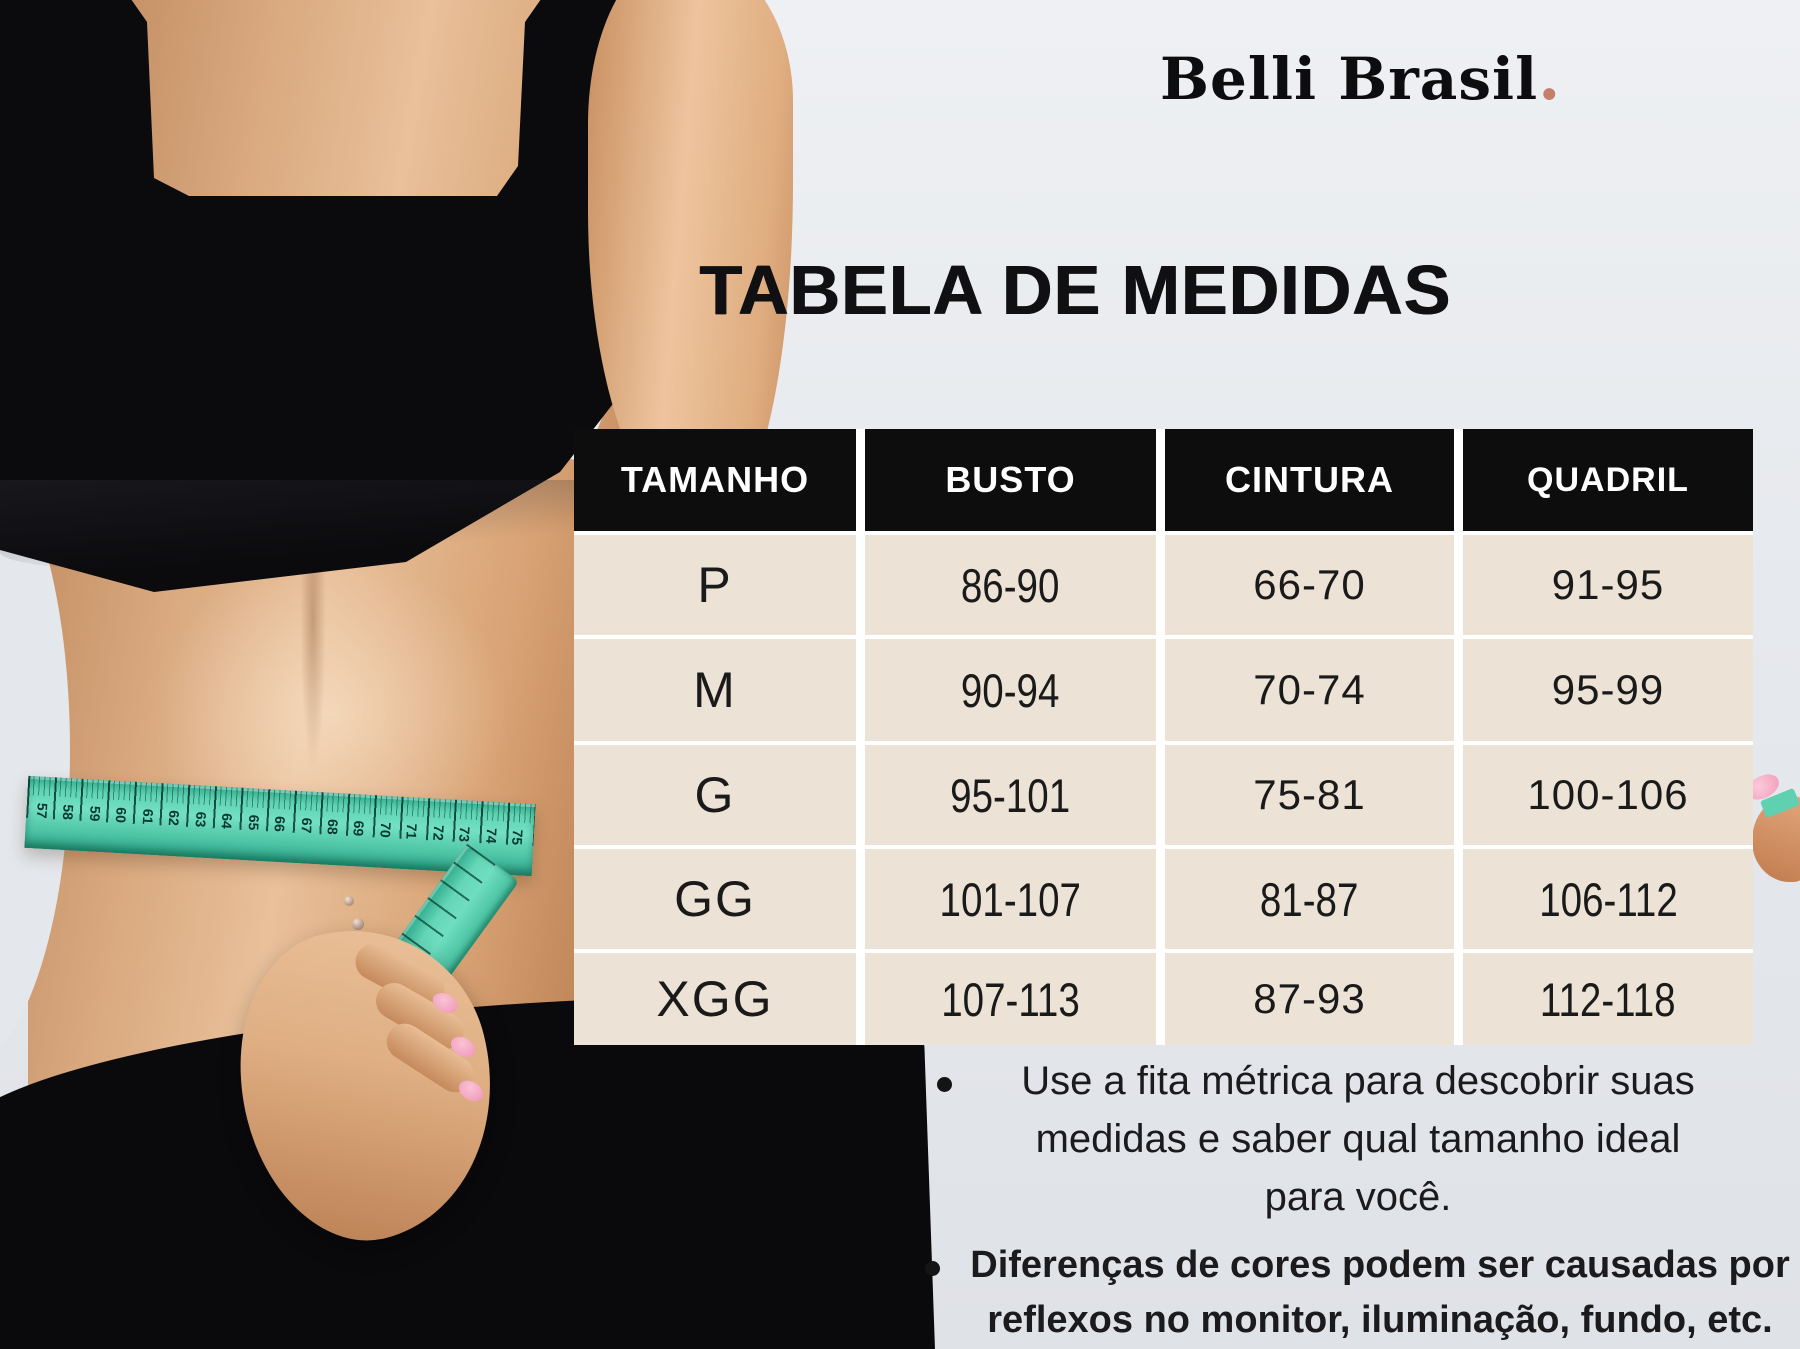 The image size is (1800, 1349). I want to click on cell-cintura-p: 66-70, so click(1309, 585).